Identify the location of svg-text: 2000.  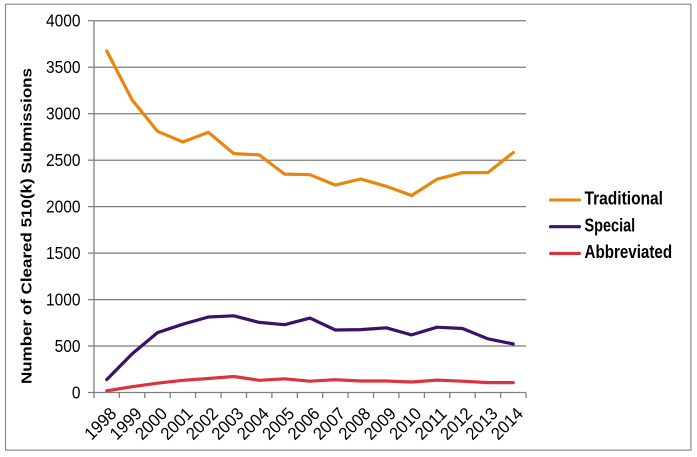
(63, 207).